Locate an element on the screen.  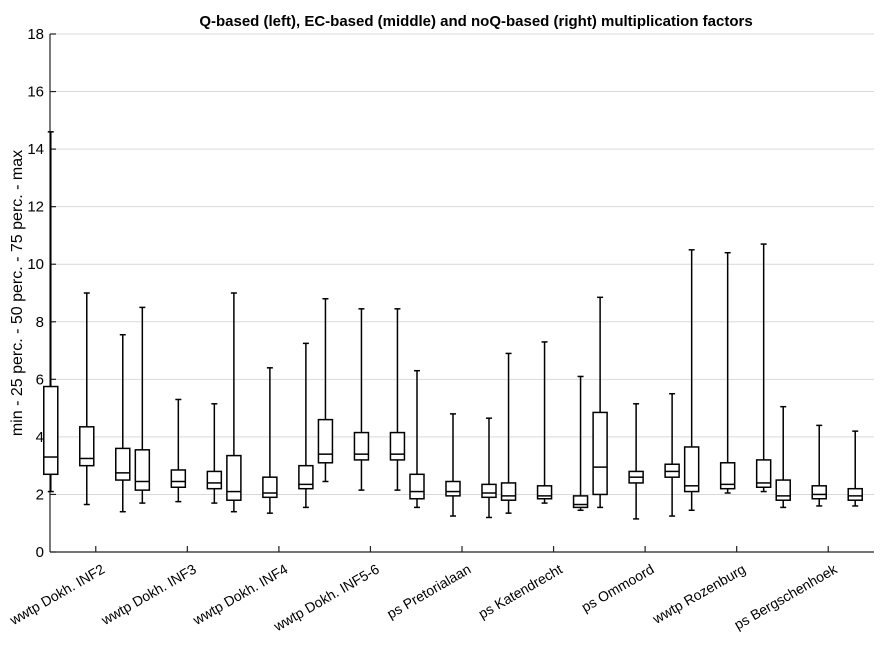
y-tick-label: 0 is located at coordinates (40, 552).